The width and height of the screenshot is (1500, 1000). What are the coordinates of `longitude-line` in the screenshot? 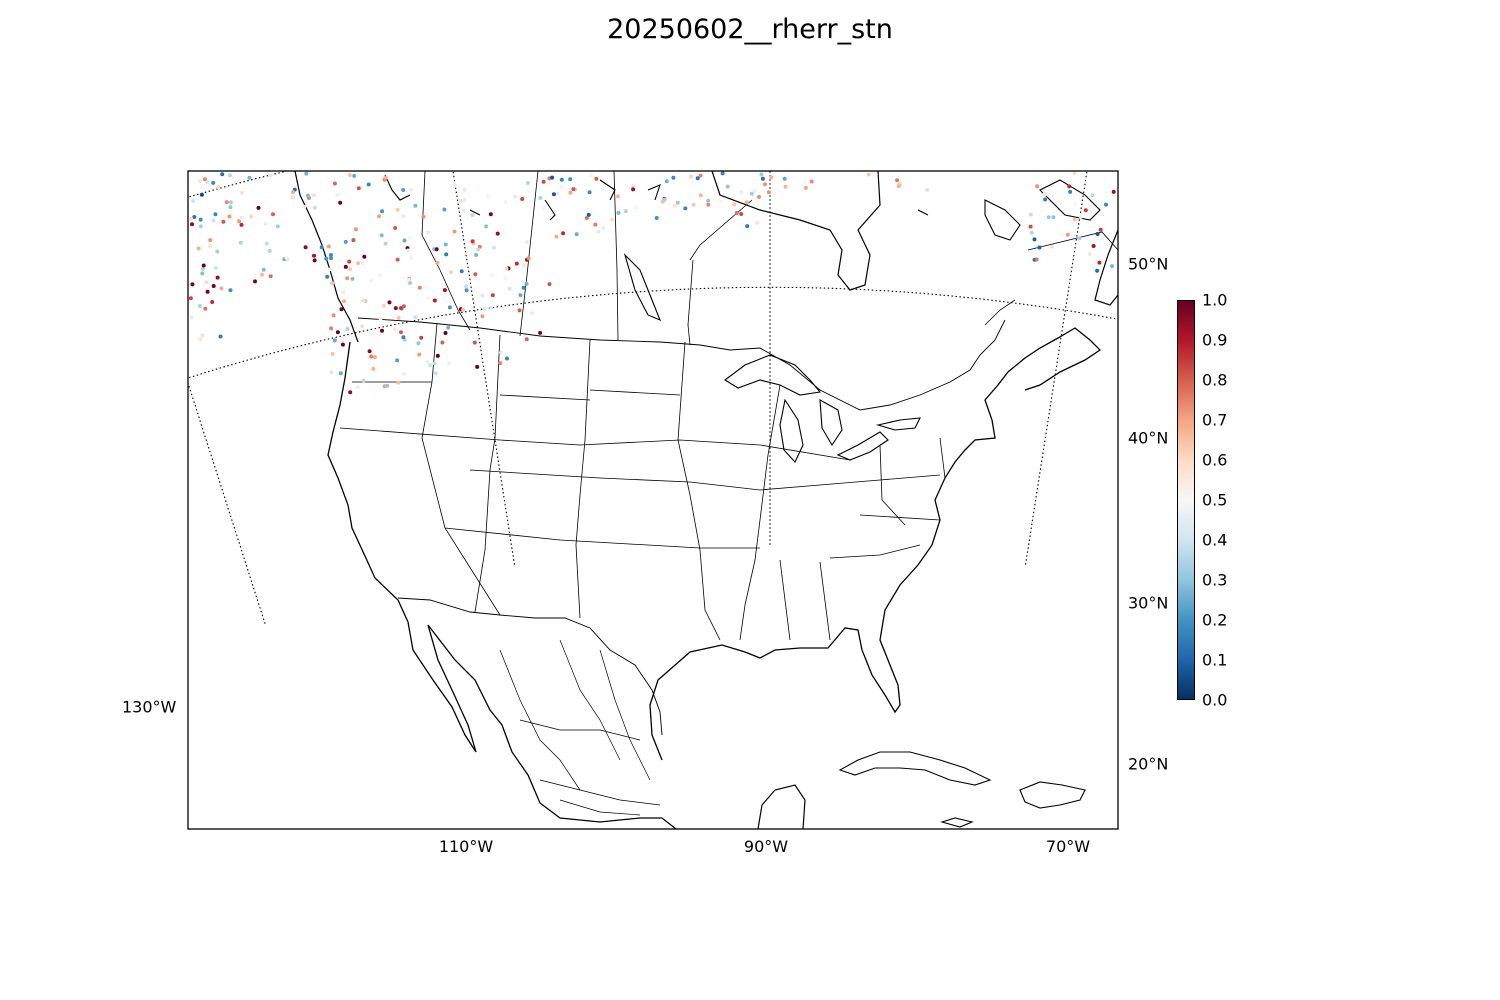 It's located at (484, 369).